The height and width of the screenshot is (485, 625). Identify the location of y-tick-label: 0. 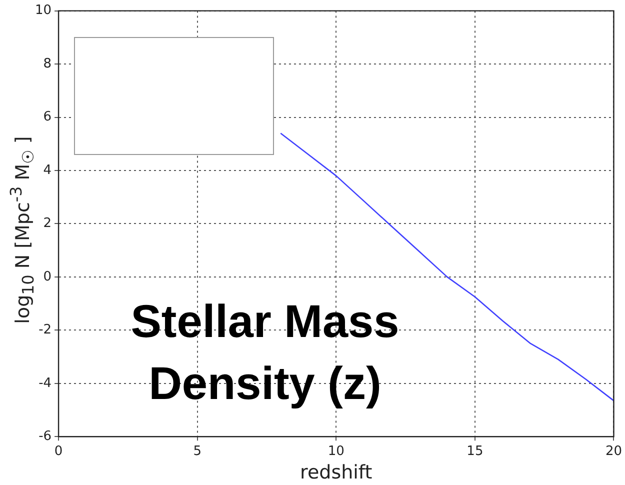
(47, 276).